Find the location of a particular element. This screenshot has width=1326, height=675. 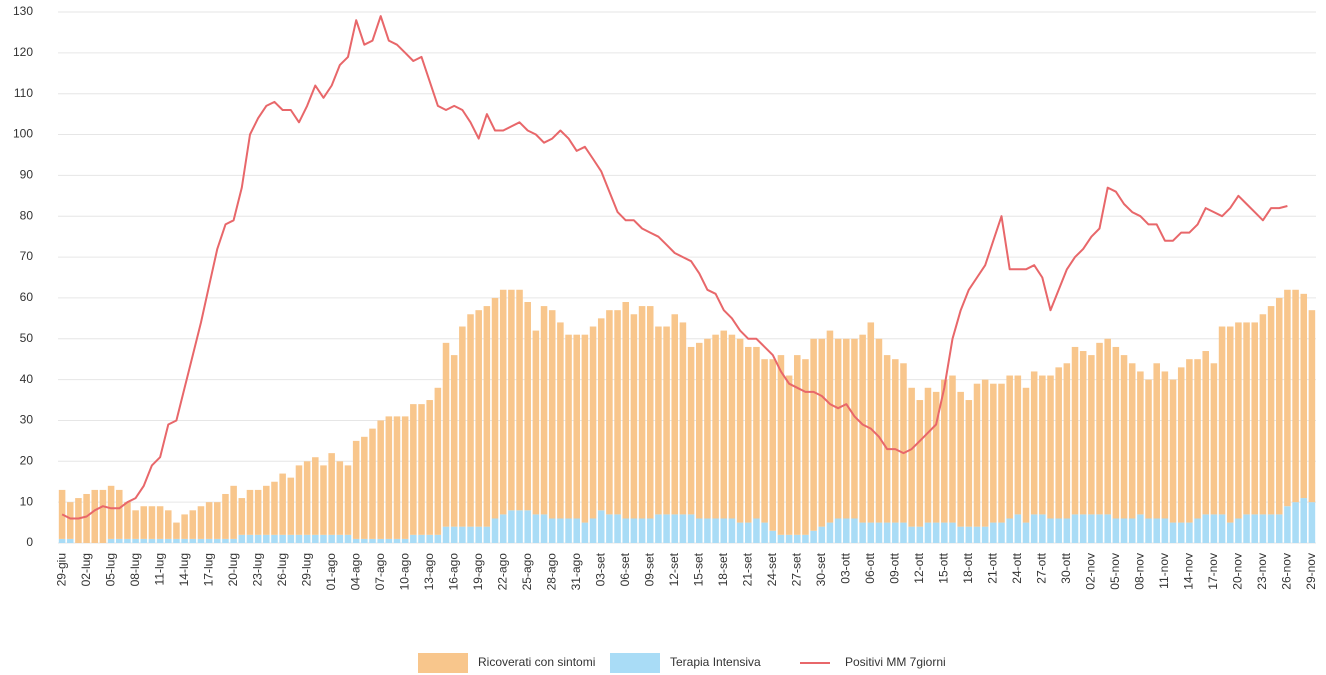

y-tick-label: 40 is located at coordinates (27, 379).